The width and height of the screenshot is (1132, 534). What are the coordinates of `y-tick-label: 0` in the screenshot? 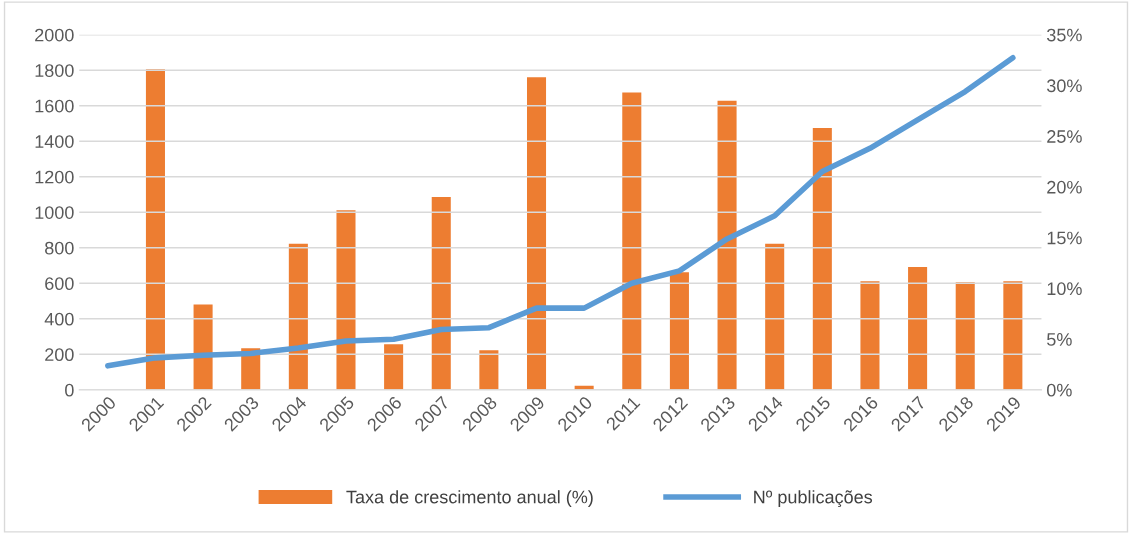 It's located at (69, 390).